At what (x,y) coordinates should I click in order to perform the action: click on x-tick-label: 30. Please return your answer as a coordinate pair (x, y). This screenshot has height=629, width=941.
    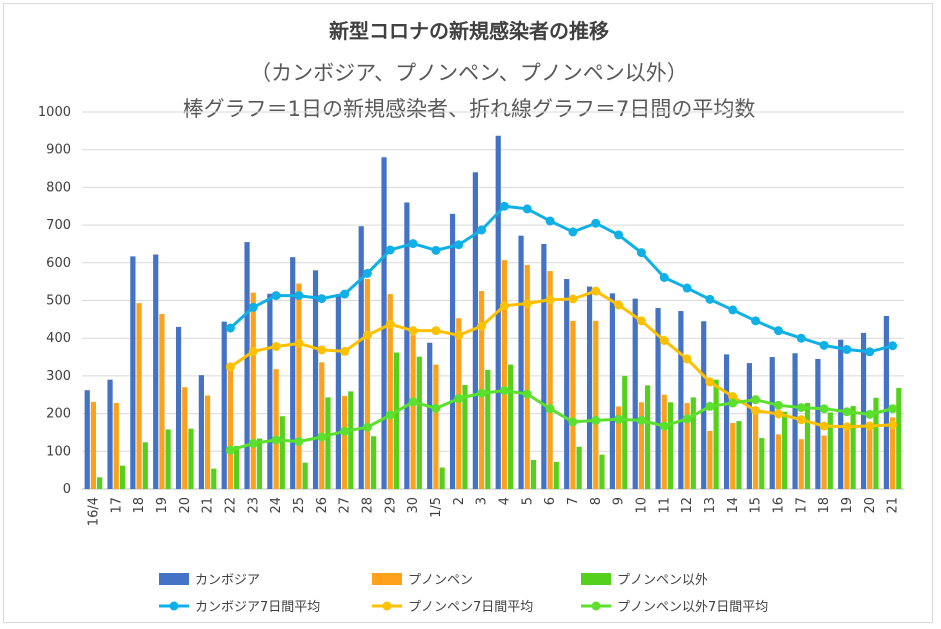
    Looking at the image, I should click on (413, 505).